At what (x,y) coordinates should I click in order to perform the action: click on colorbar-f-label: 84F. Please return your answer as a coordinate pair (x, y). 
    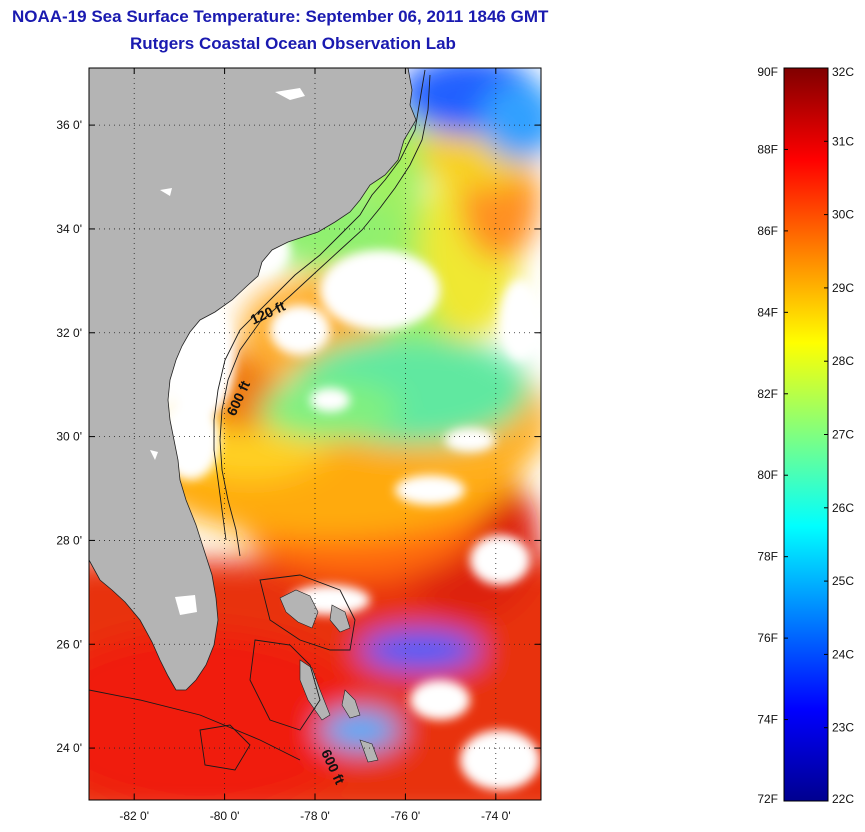
    Looking at the image, I should click on (767, 312).